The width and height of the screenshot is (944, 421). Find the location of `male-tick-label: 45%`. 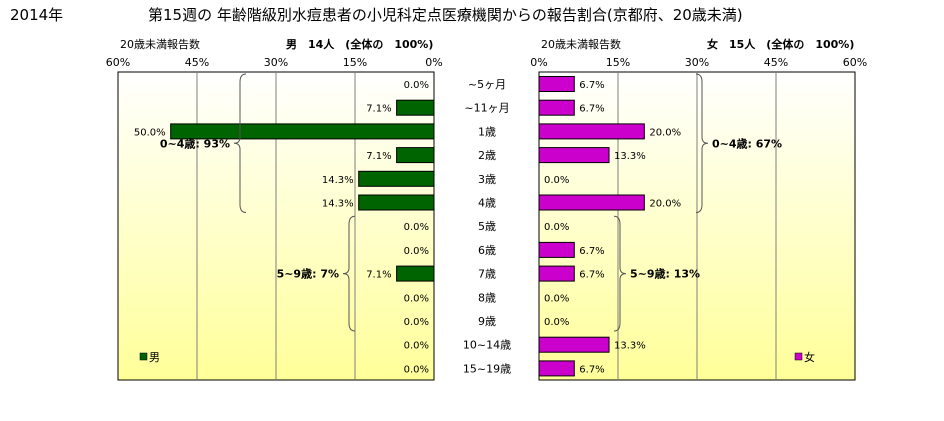

male-tick-label: 45% is located at coordinates (197, 62).